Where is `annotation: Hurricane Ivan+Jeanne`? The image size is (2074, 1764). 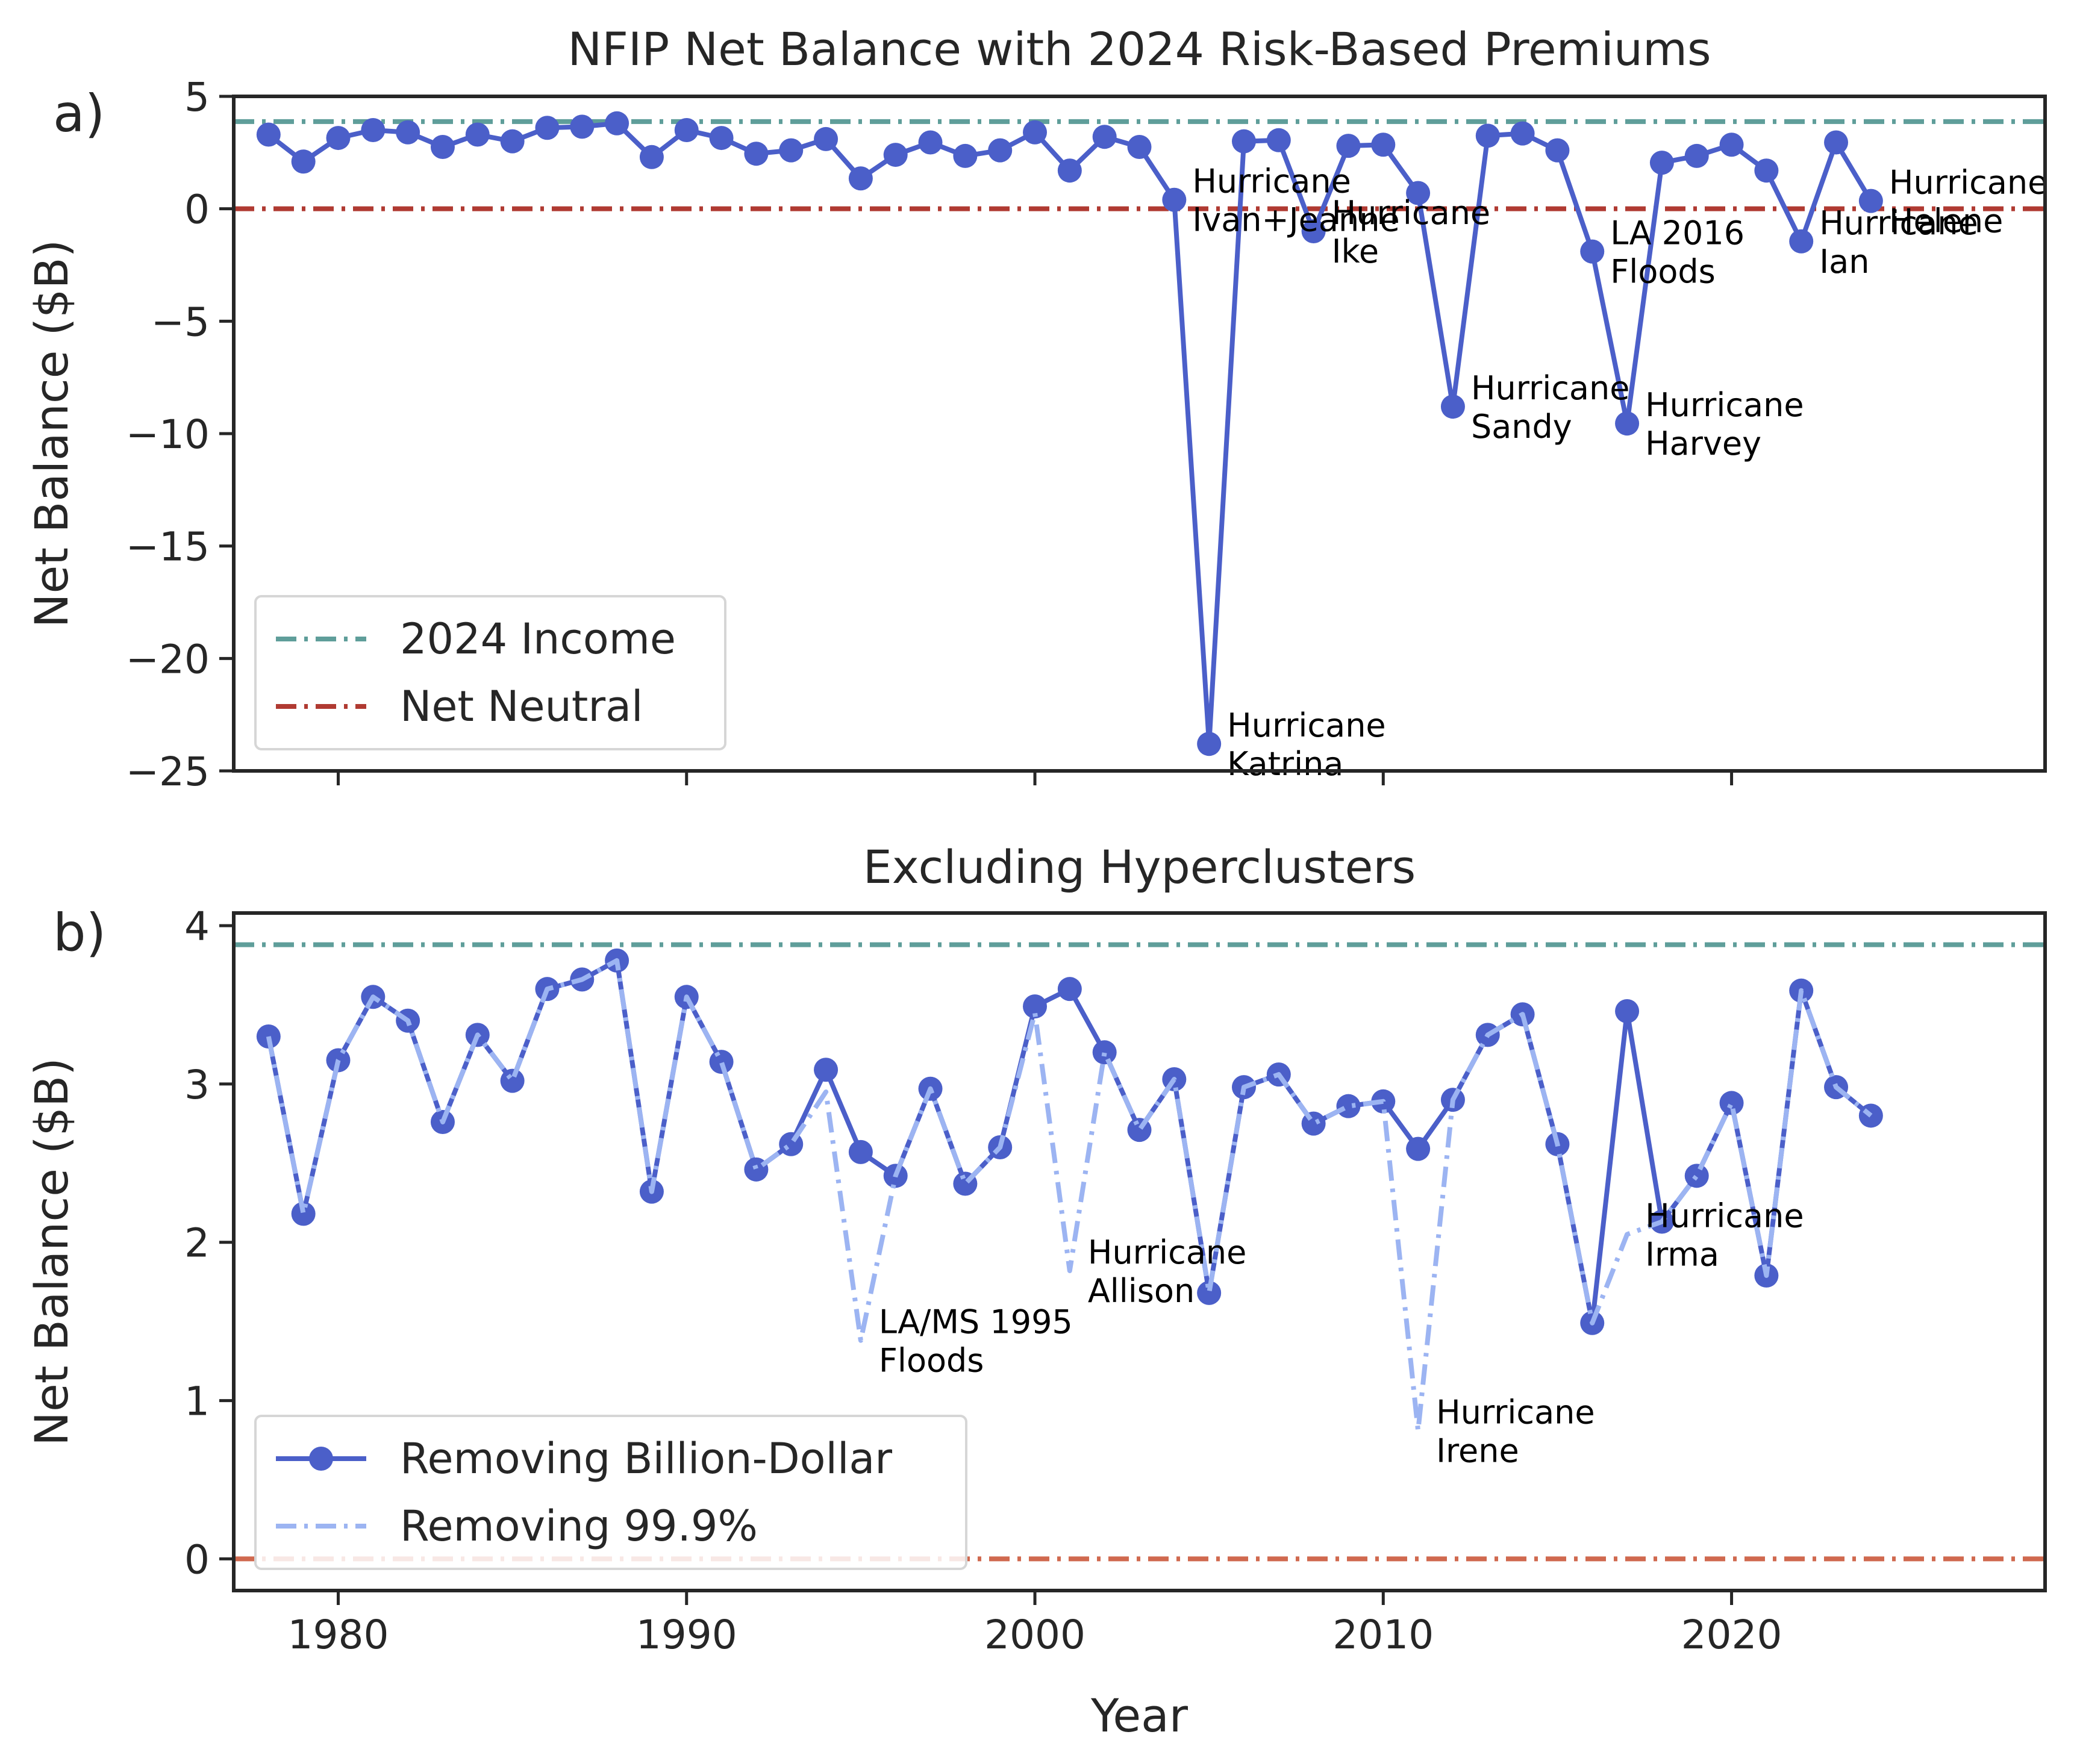
annotation: Hurricane Ivan+Jeanne is located at coordinates (1295, 201).